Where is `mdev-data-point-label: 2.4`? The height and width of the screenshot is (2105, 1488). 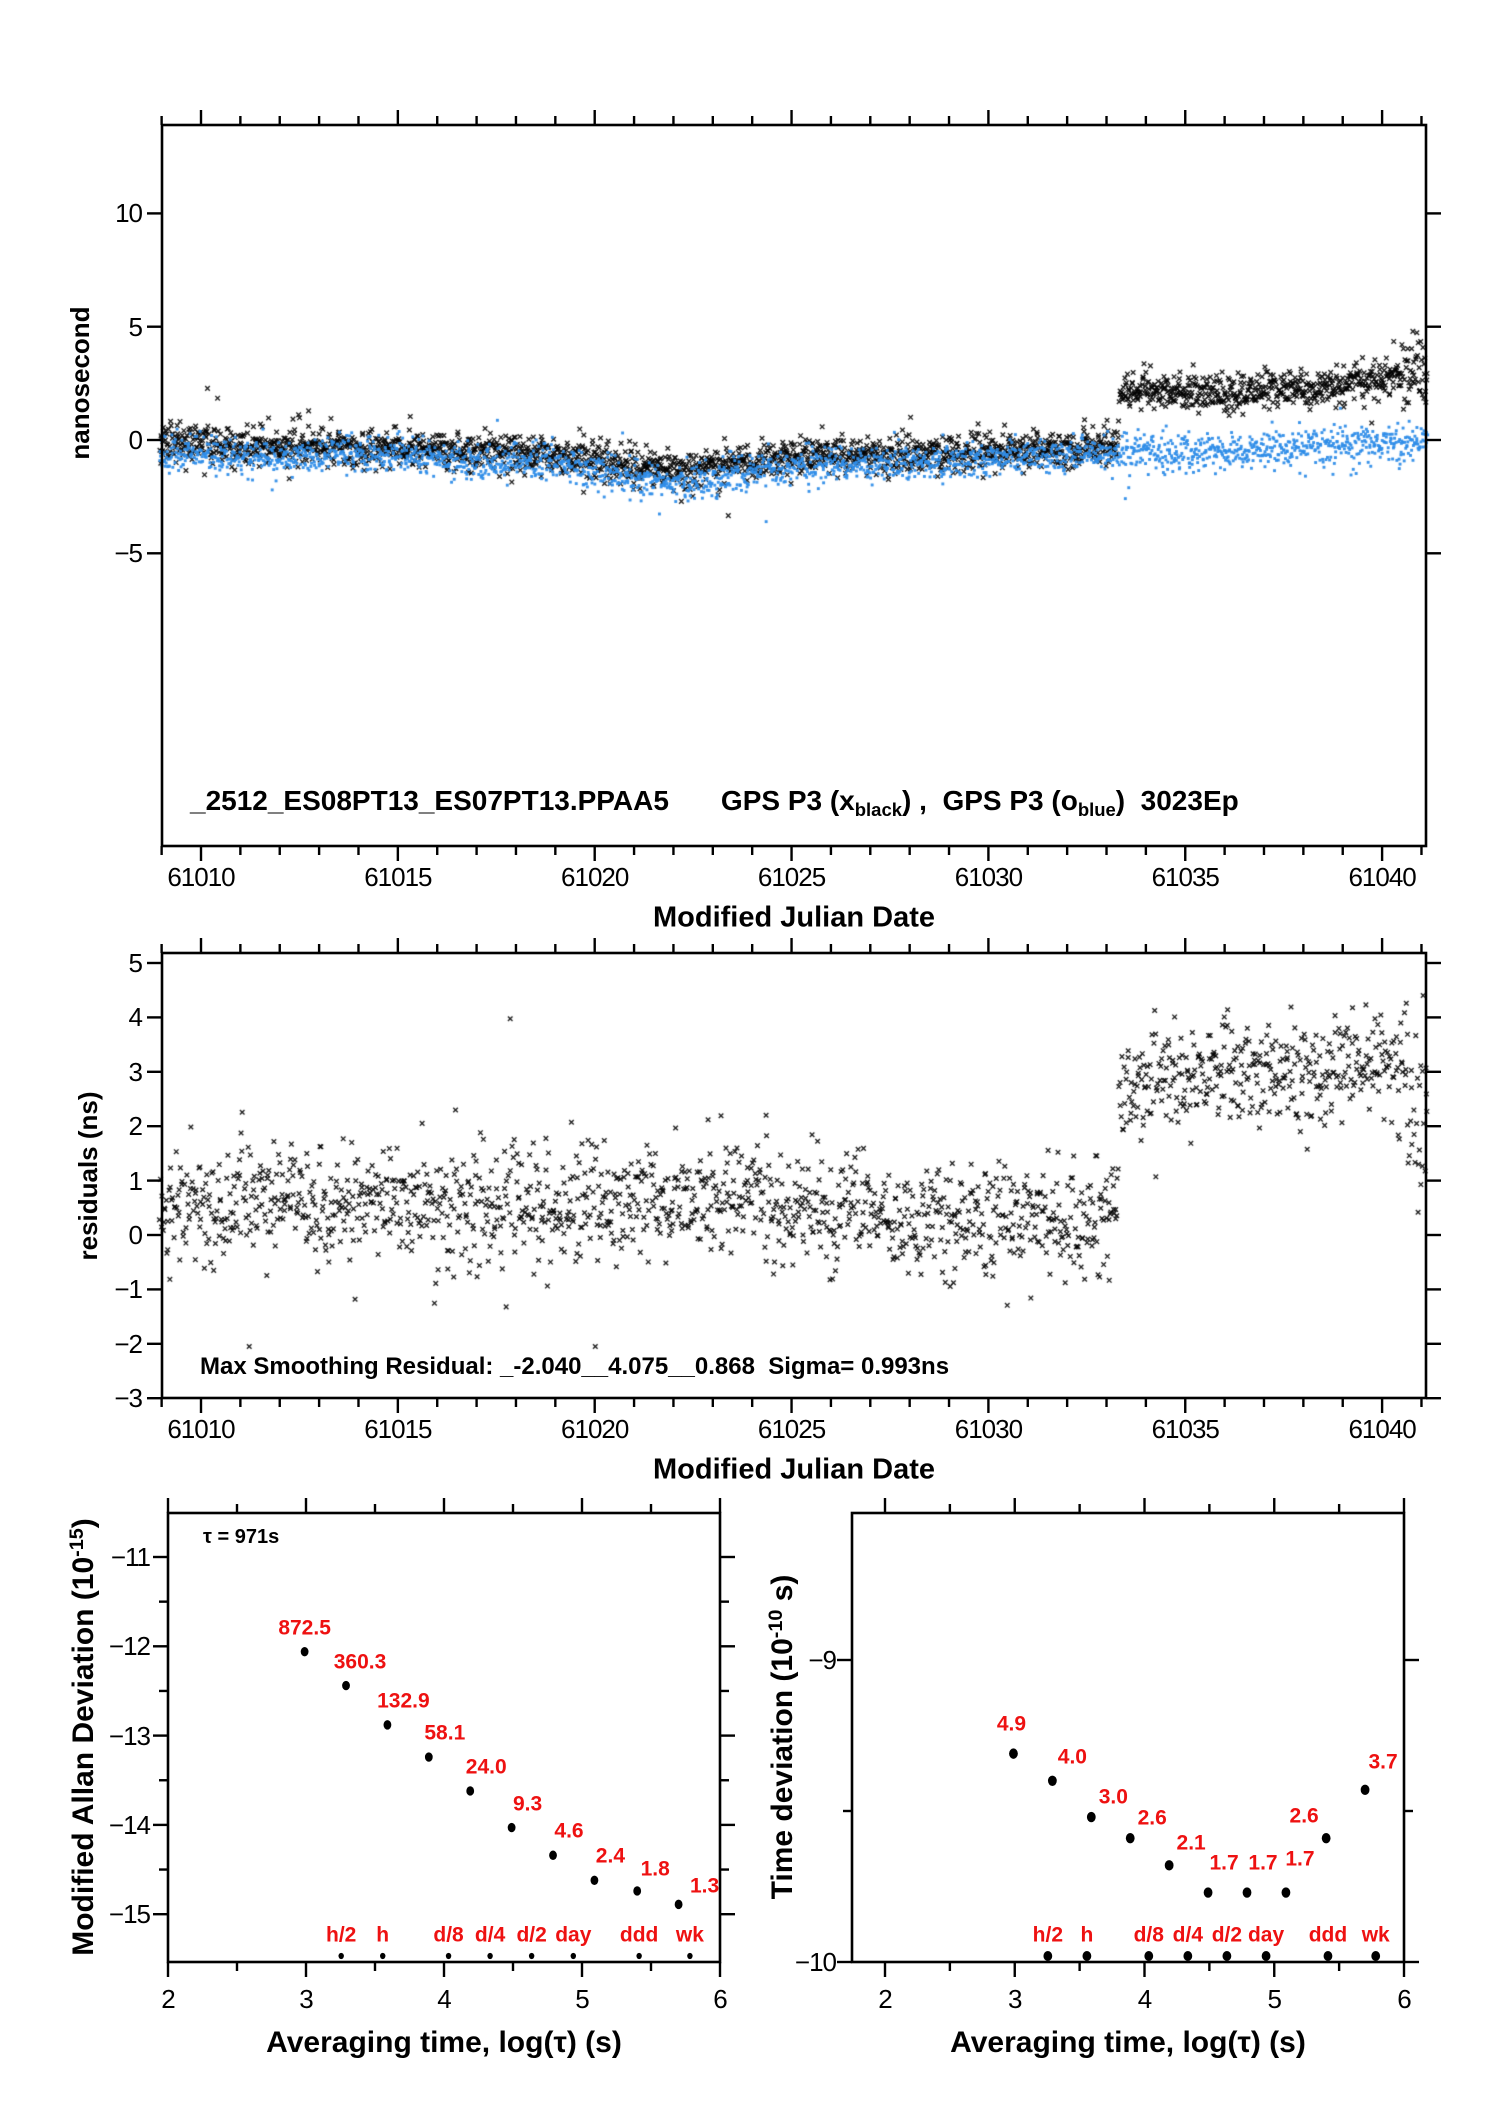
mdev-data-point-label: 2.4 is located at coordinates (610, 1856).